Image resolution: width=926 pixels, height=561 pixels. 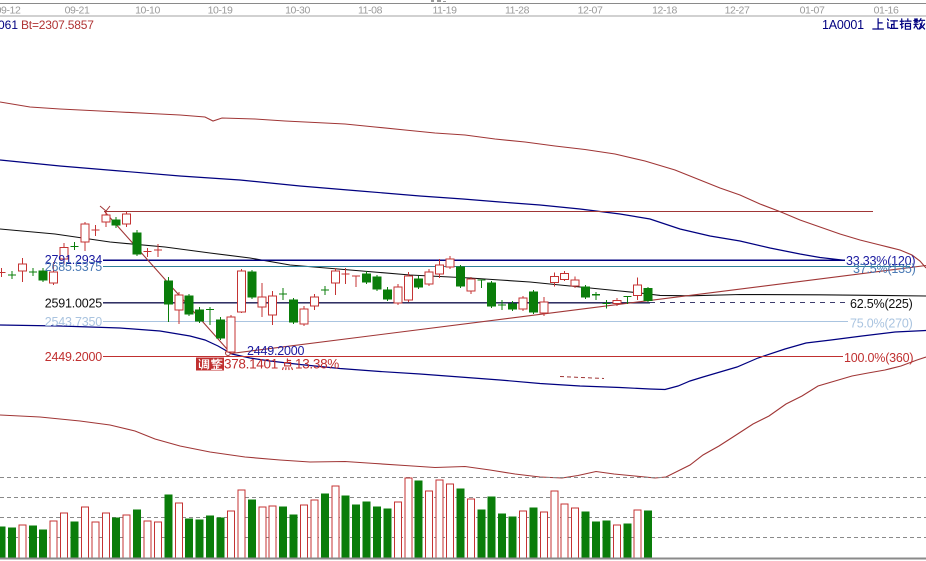 I want to click on svg-text: 11-28, so click(x=517, y=11).